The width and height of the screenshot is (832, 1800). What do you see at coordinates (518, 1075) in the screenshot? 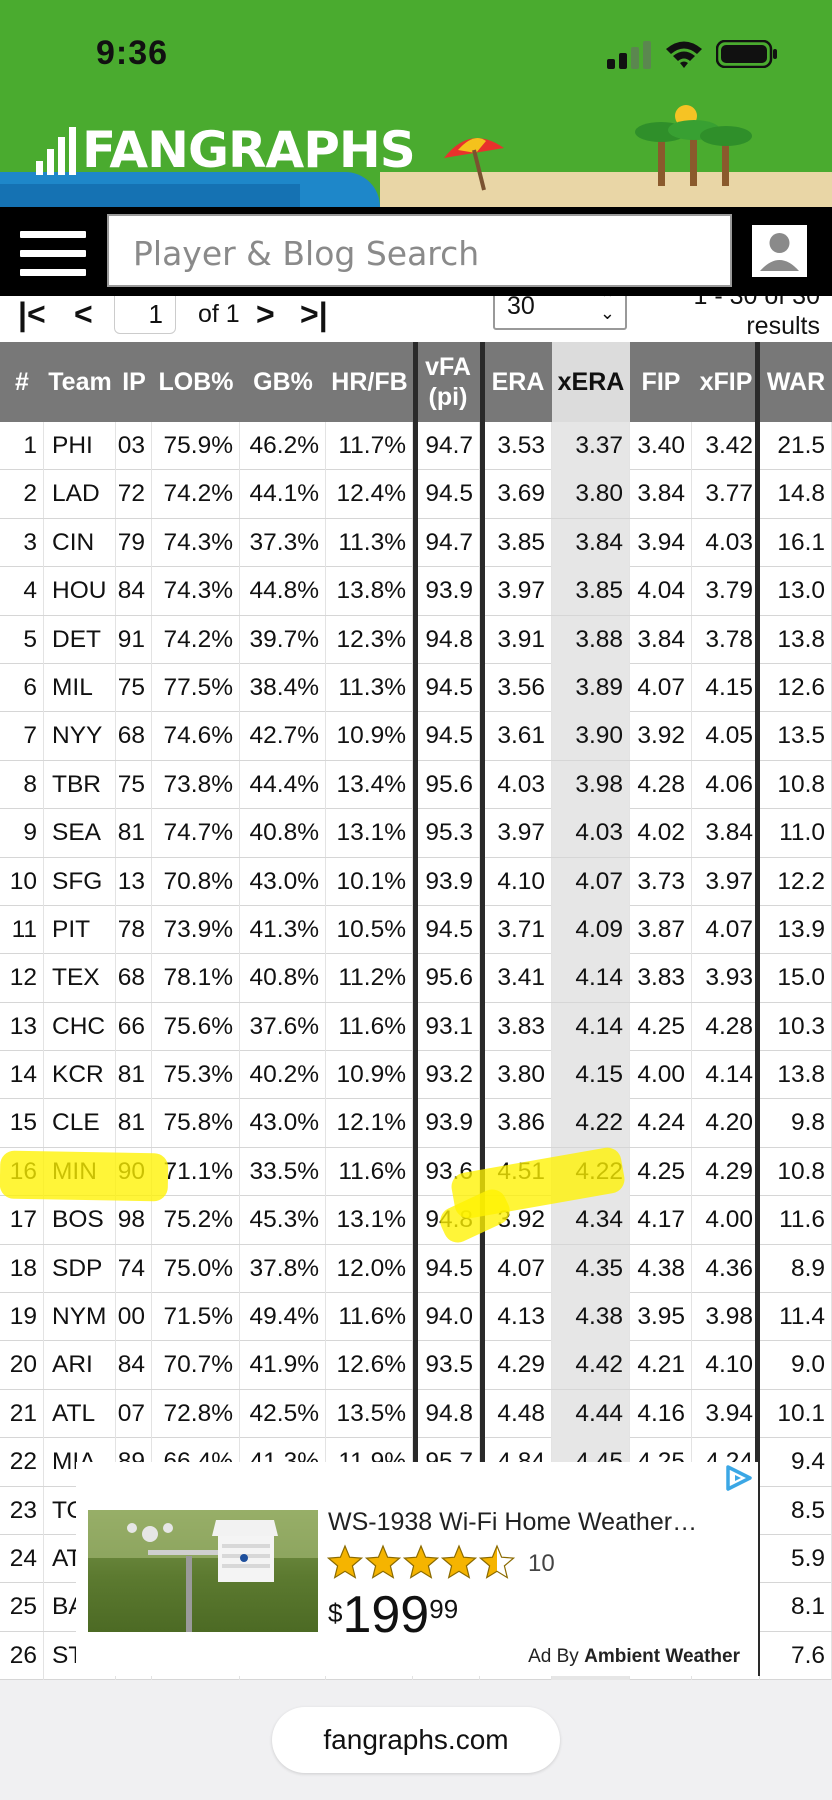
I see `cell-era: 3.80` at bounding box center [518, 1075].